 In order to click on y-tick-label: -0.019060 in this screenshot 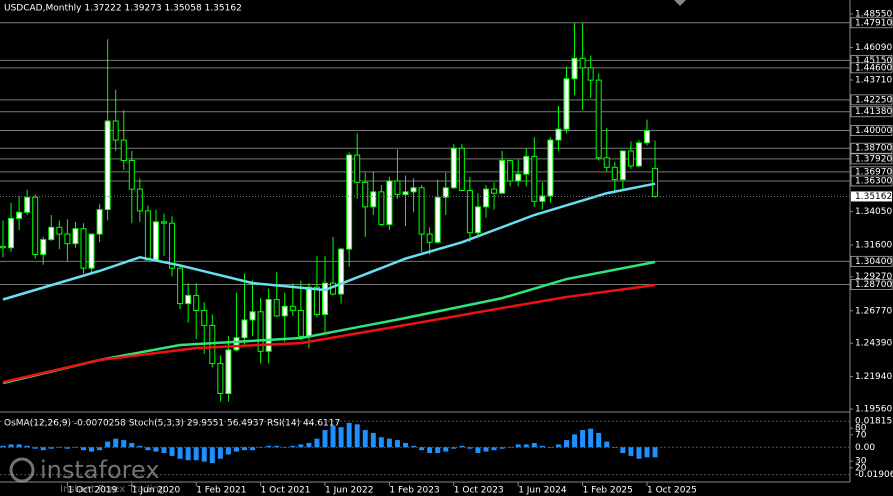, I will do `click(874, 475)`.